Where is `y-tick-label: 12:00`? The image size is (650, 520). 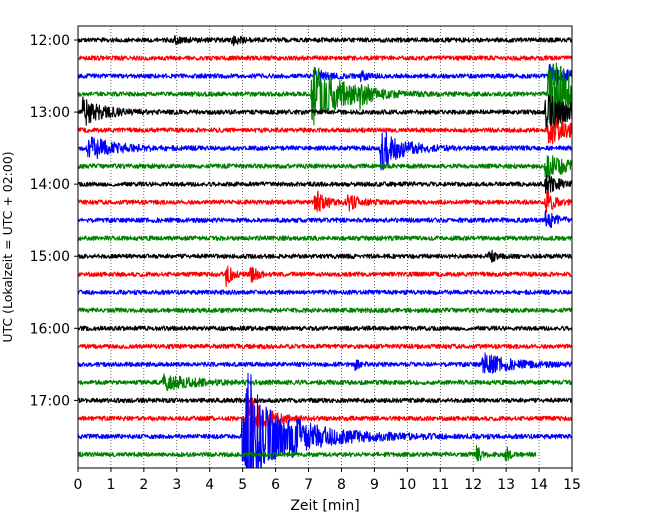
y-tick-label: 12:00 is located at coordinates (50, 41).